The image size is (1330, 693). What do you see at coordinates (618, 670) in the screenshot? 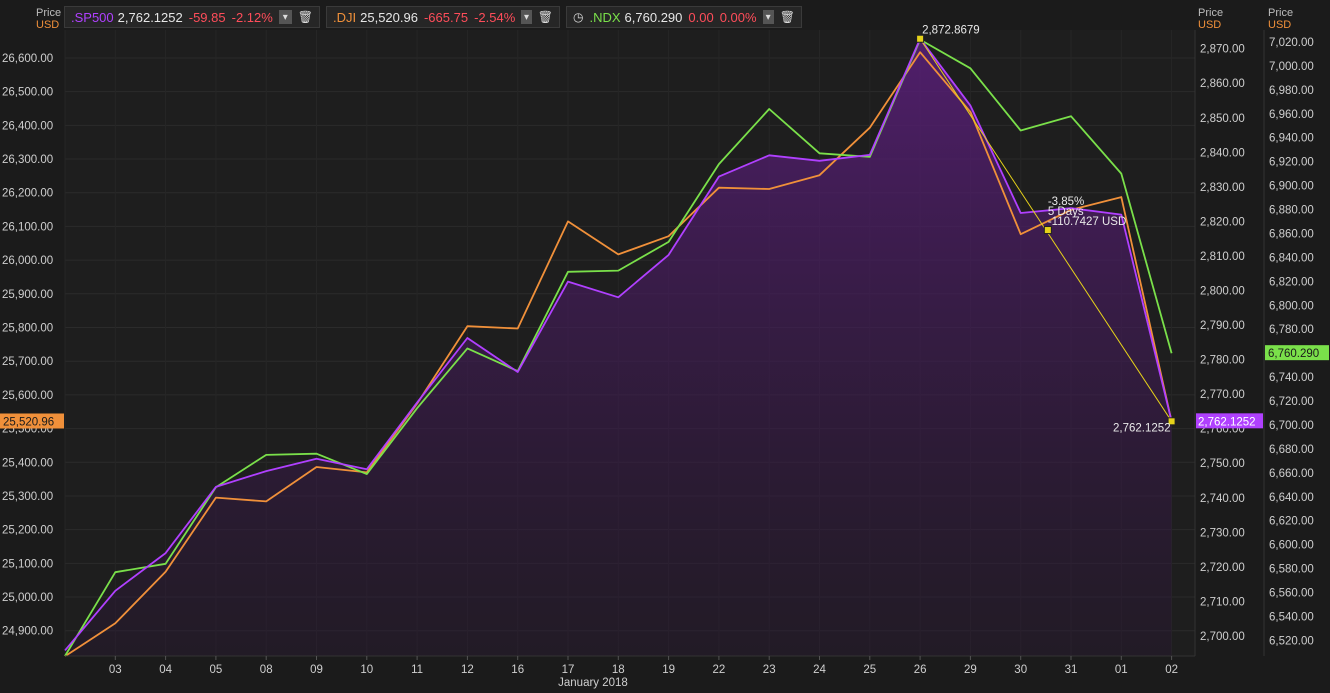
I see `date-tick-label: 18` at bounding box center [618, 670].